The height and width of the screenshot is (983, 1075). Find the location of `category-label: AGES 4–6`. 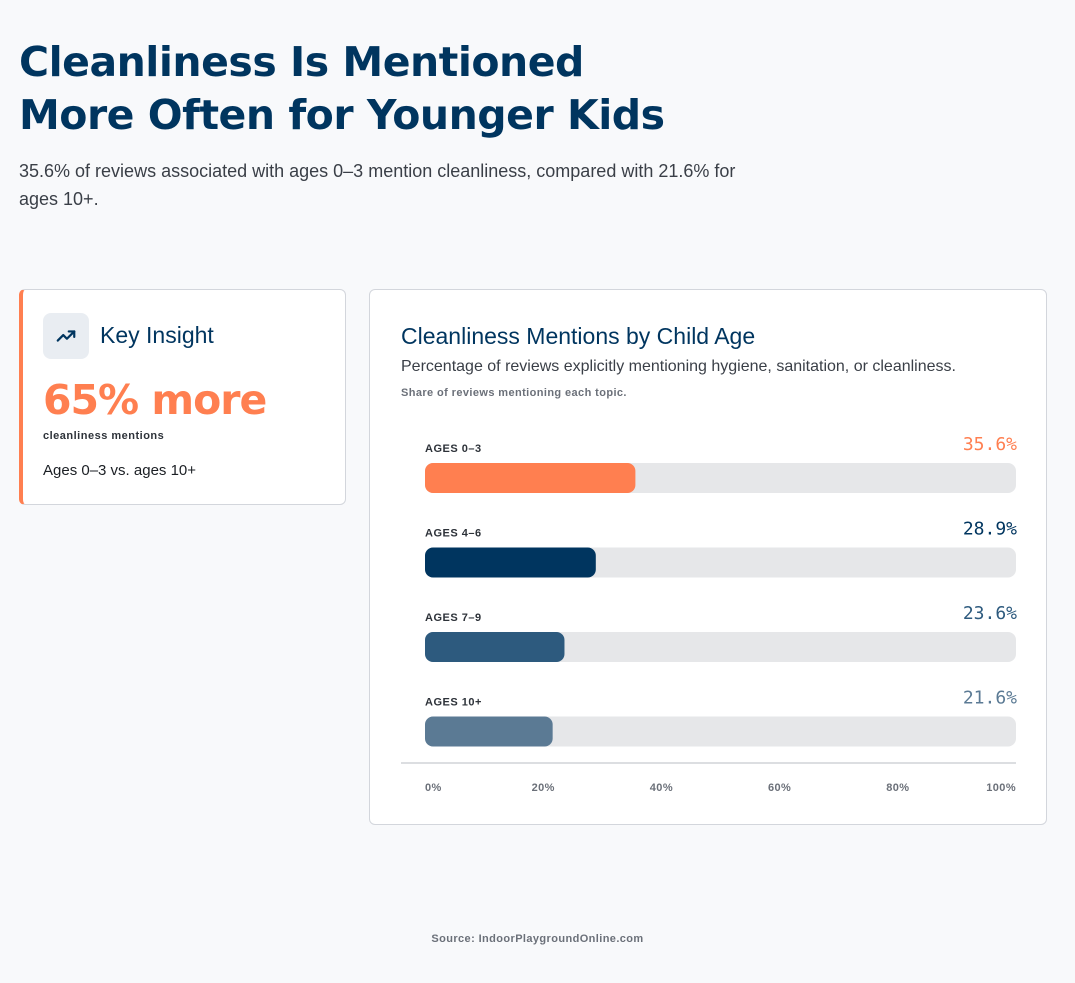

category-label: AGES 4–6 is located at coordinates (453, 534).